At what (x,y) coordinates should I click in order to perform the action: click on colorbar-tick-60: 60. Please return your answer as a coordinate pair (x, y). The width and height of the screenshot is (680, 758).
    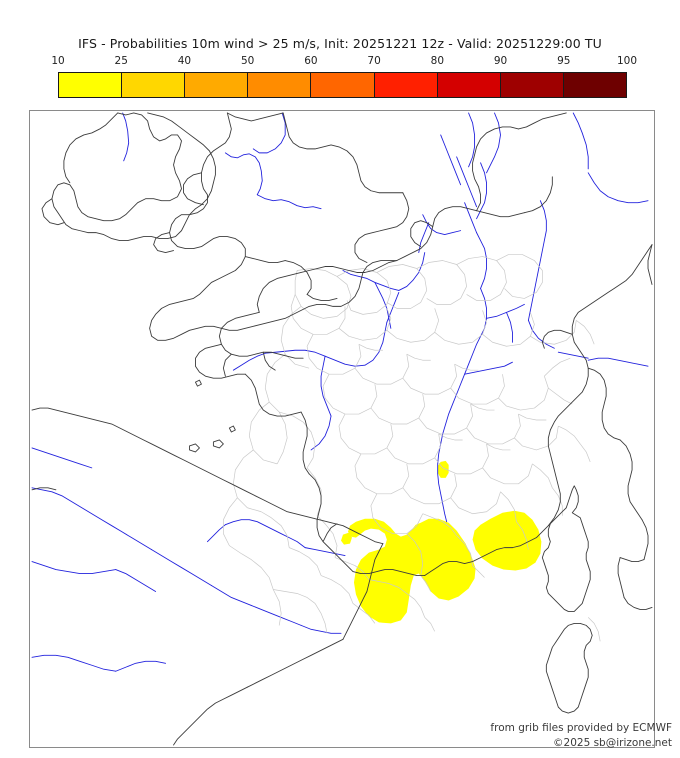
    Looking at the image, I should click on (311, 61).